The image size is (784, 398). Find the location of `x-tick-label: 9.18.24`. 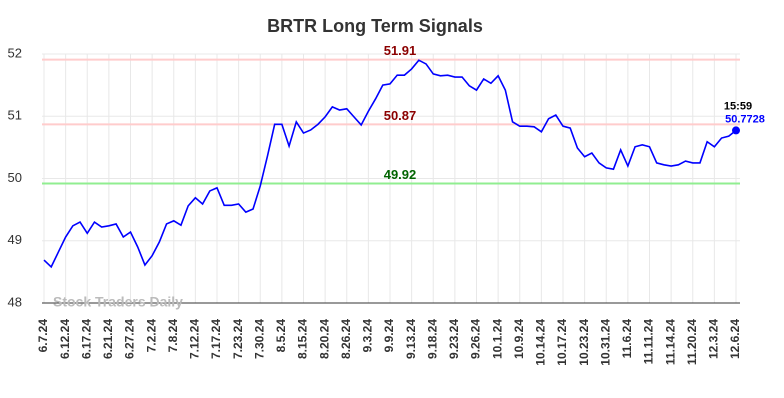

x-tick-label: 9.18.24 is located at coordinates (432, 339).